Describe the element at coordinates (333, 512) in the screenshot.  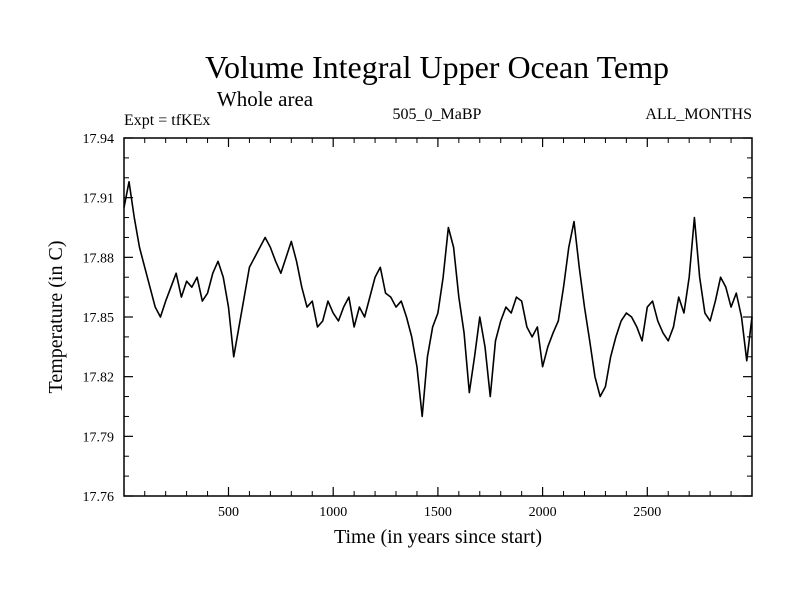
I see `x-tick-label: 1000` at that location.